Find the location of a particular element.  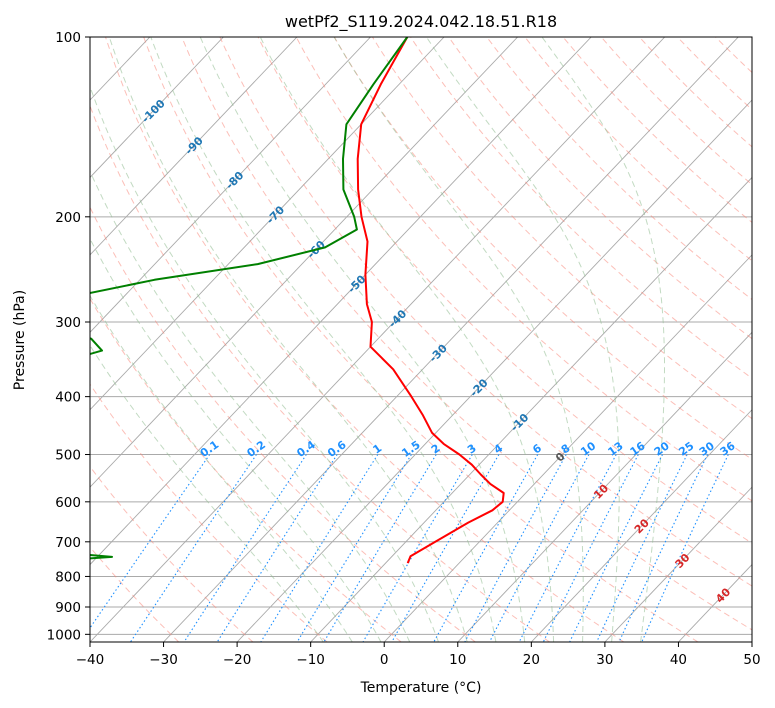

y-tick-label: 1000 is located at coordinates (64, 635).